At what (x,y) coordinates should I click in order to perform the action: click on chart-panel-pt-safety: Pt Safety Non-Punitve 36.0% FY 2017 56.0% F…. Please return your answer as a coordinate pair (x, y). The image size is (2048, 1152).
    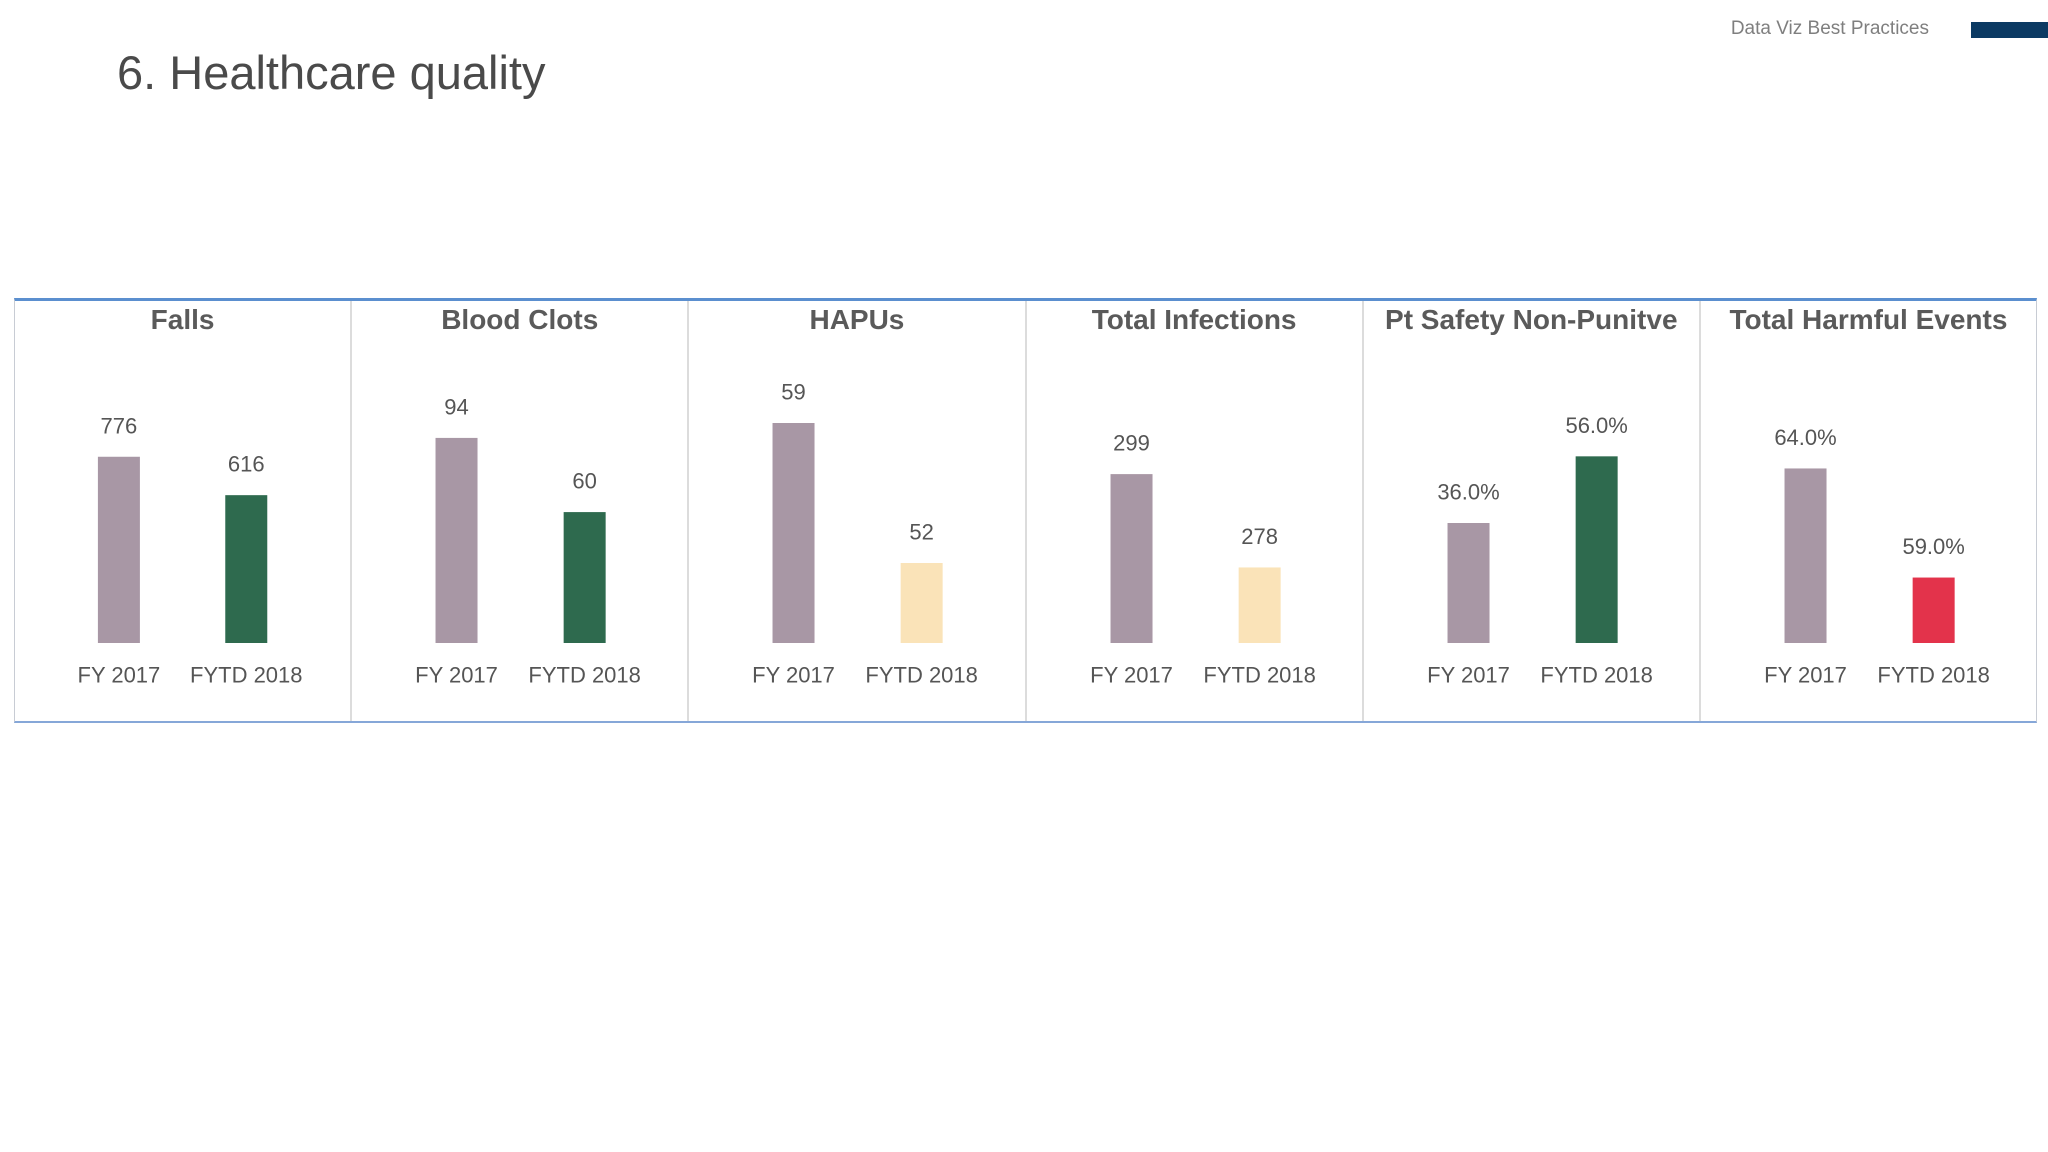
    Looking at the image, I should click on (1530, 511).